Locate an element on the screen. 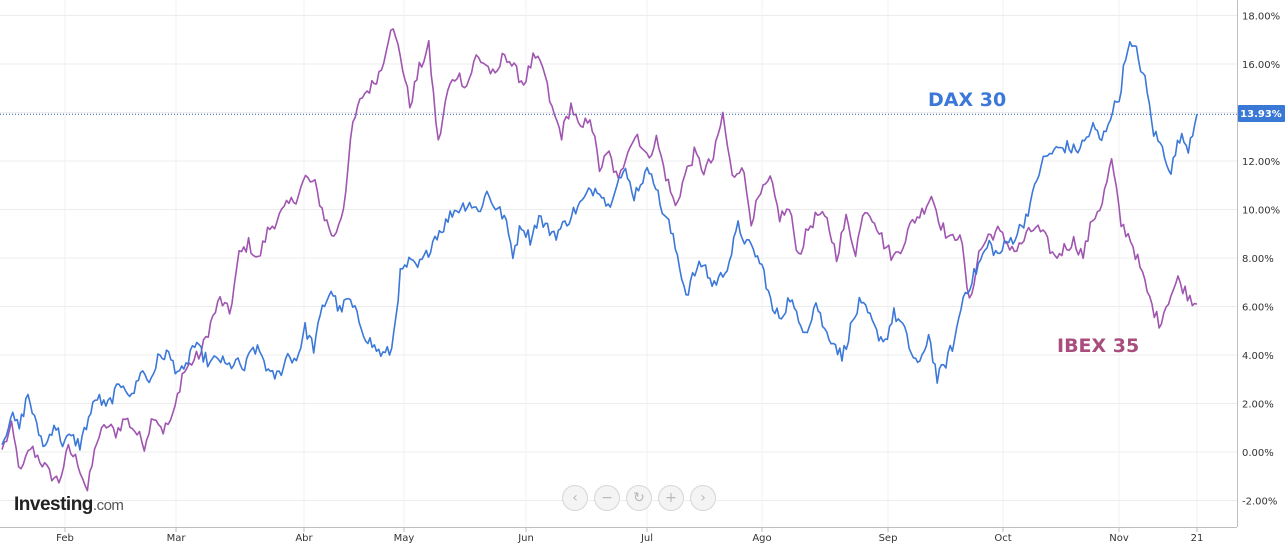  series-label-dax: DAX 30 is located at coordinates (967, 100).